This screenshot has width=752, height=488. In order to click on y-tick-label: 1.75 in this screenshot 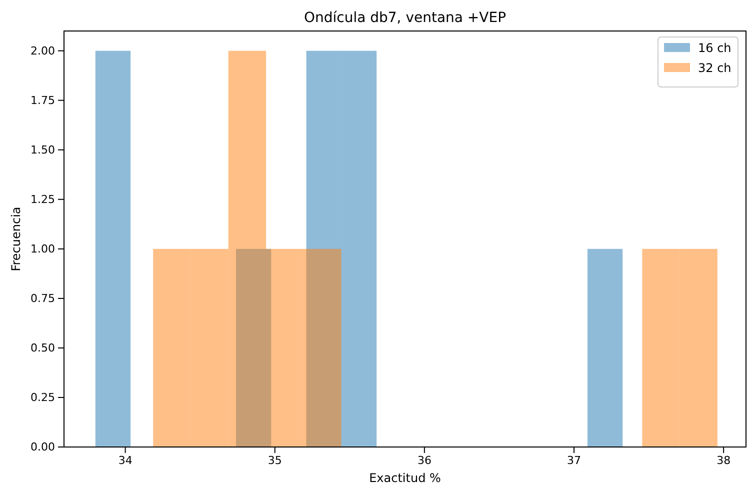, I will do `click(42, 100)`.